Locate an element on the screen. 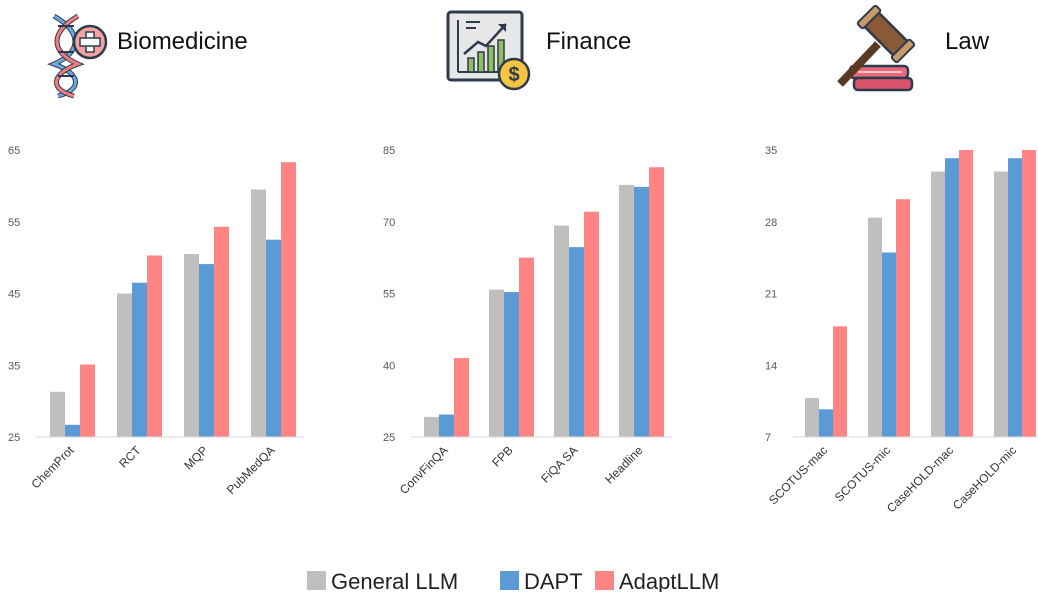 The image size is (1038, 592). x-tick-label: CaseHOLD-mic is located at coordinates (984, 477).